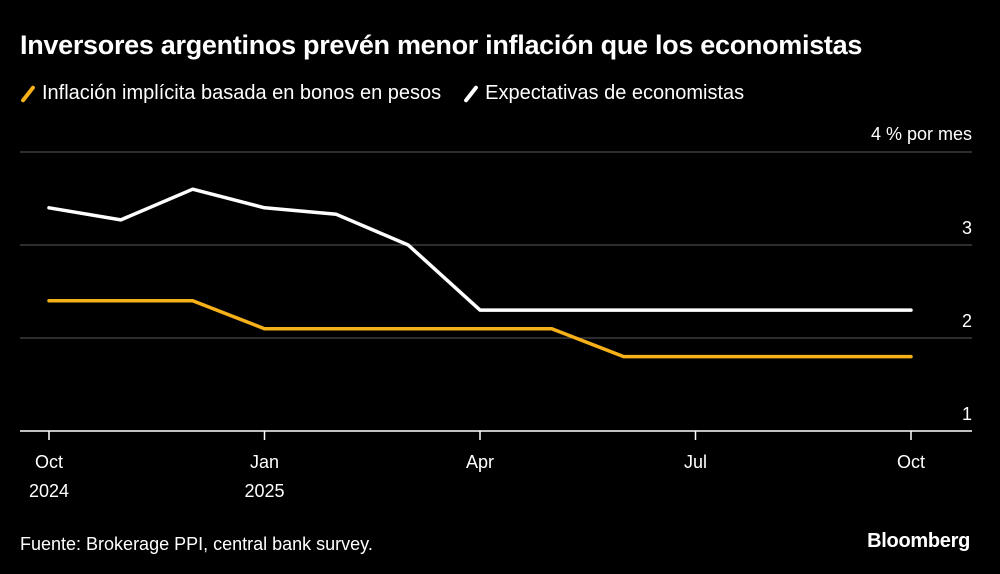  I want to click on y-unit-label: 4 % por mes, so click(921, 134).